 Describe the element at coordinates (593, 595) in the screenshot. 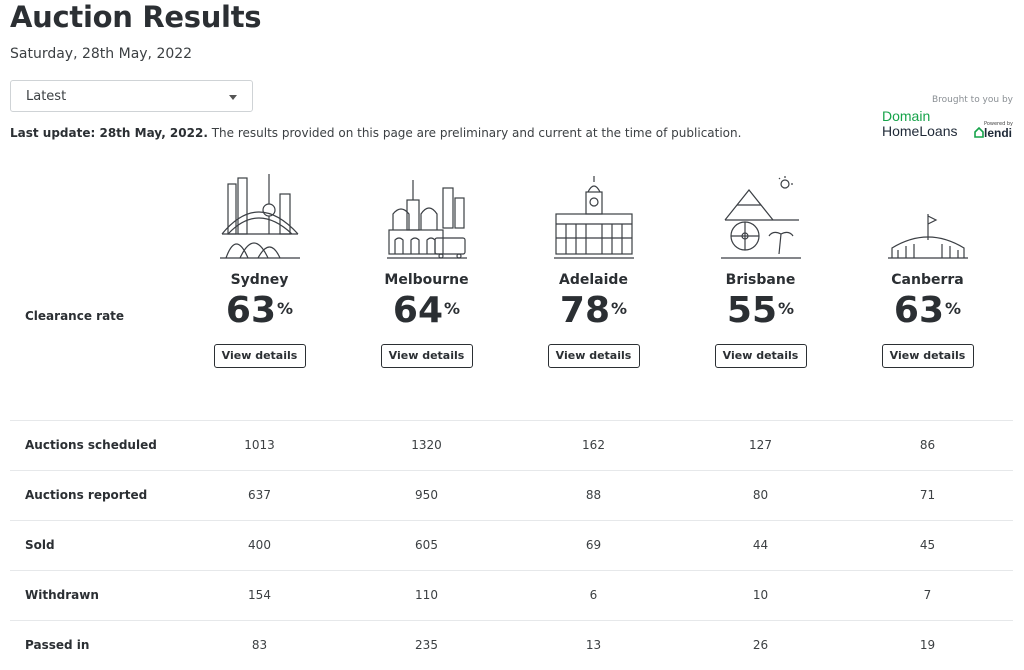

I see `table-cell: 6` at that location.